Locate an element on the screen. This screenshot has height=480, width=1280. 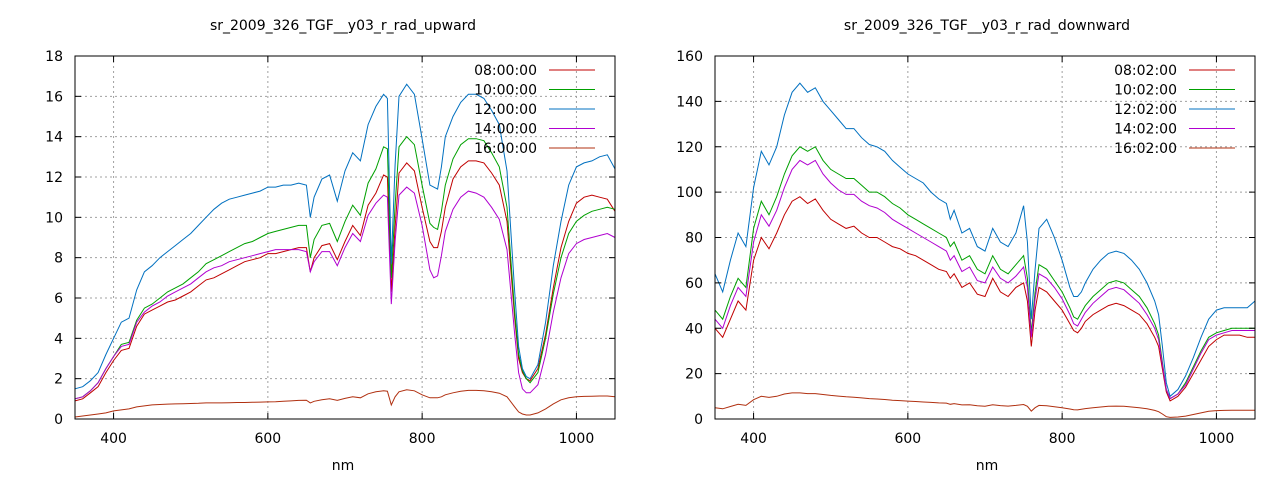
legend-label: 16:00:00 is located at coordinates (505, 149).